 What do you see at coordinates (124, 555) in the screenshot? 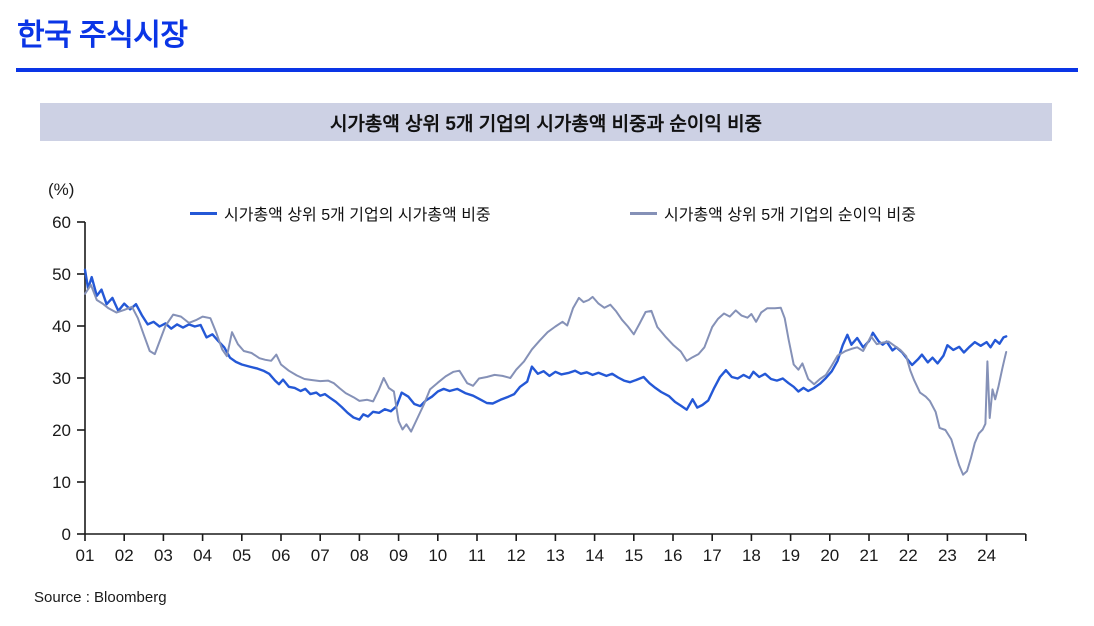
I see `svg-text: 02` at bounding box center [124, 555].